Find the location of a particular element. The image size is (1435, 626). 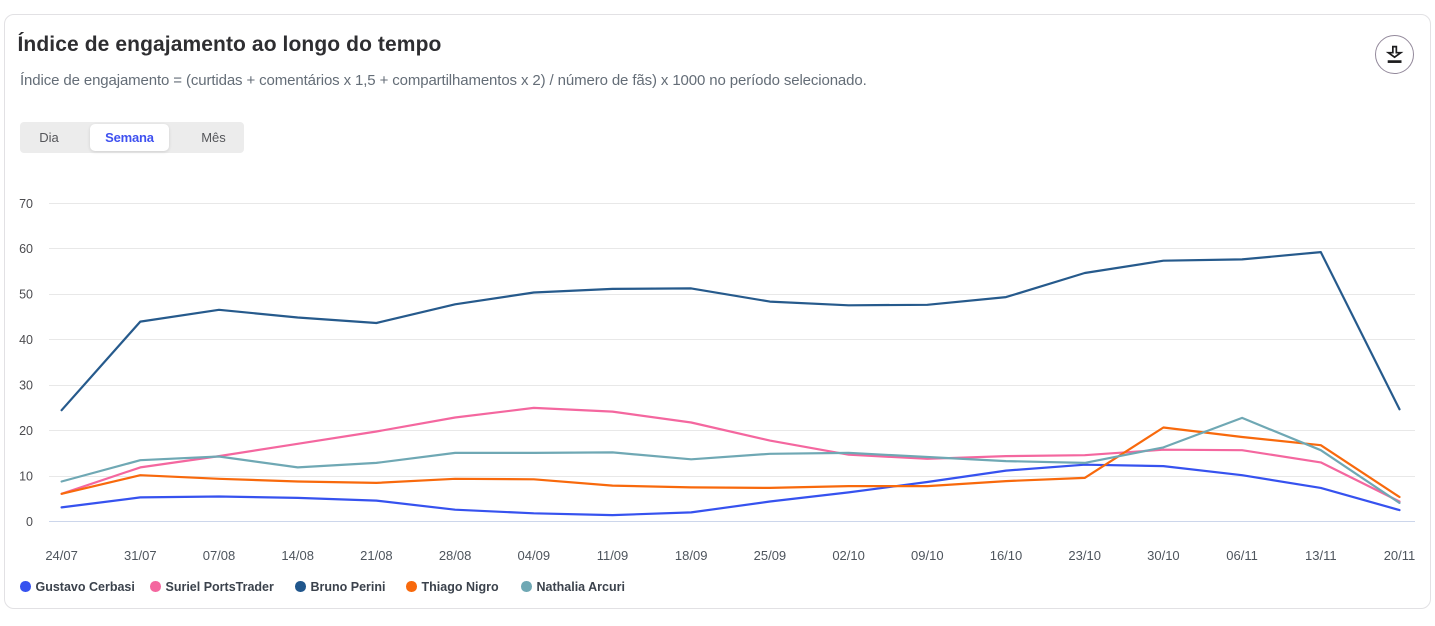

svg-text: 25/09 is located at coordinates (770, 555).